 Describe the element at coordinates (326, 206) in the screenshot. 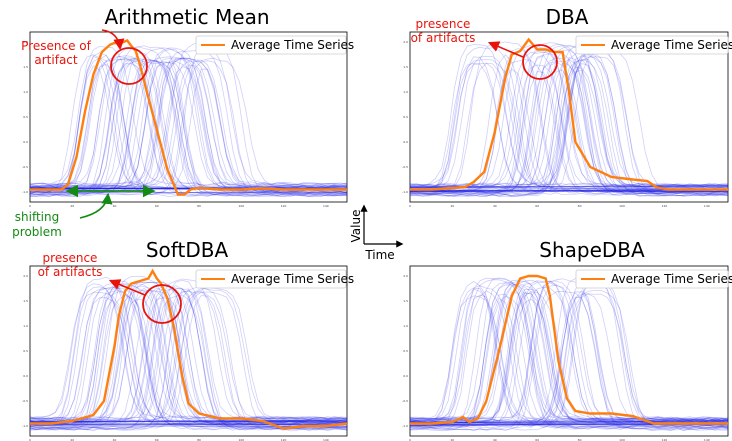

I see `x-tick-label: 140` at that location.